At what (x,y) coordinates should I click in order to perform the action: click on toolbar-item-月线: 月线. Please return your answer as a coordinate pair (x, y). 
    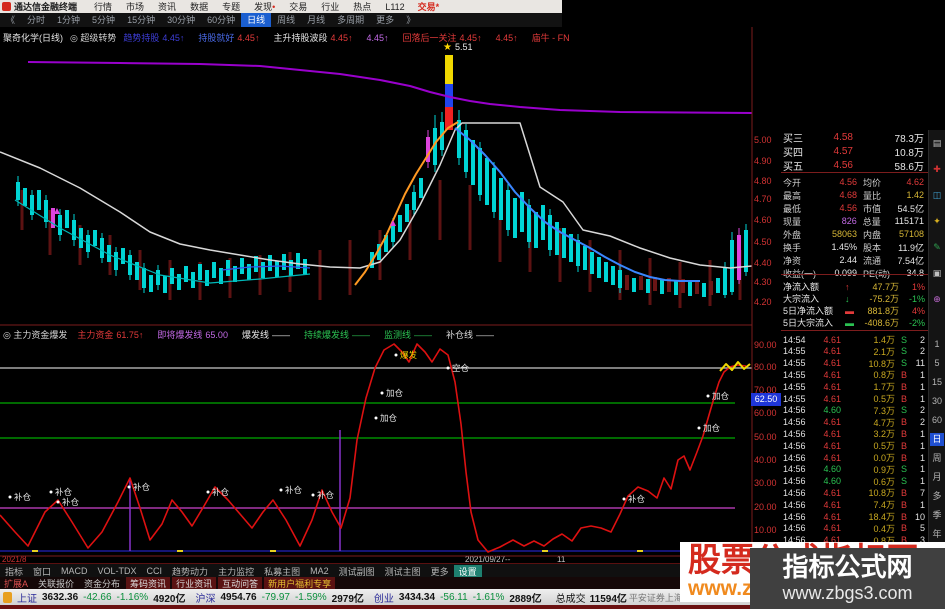
    Looking at the image, I should click on (316, 20).